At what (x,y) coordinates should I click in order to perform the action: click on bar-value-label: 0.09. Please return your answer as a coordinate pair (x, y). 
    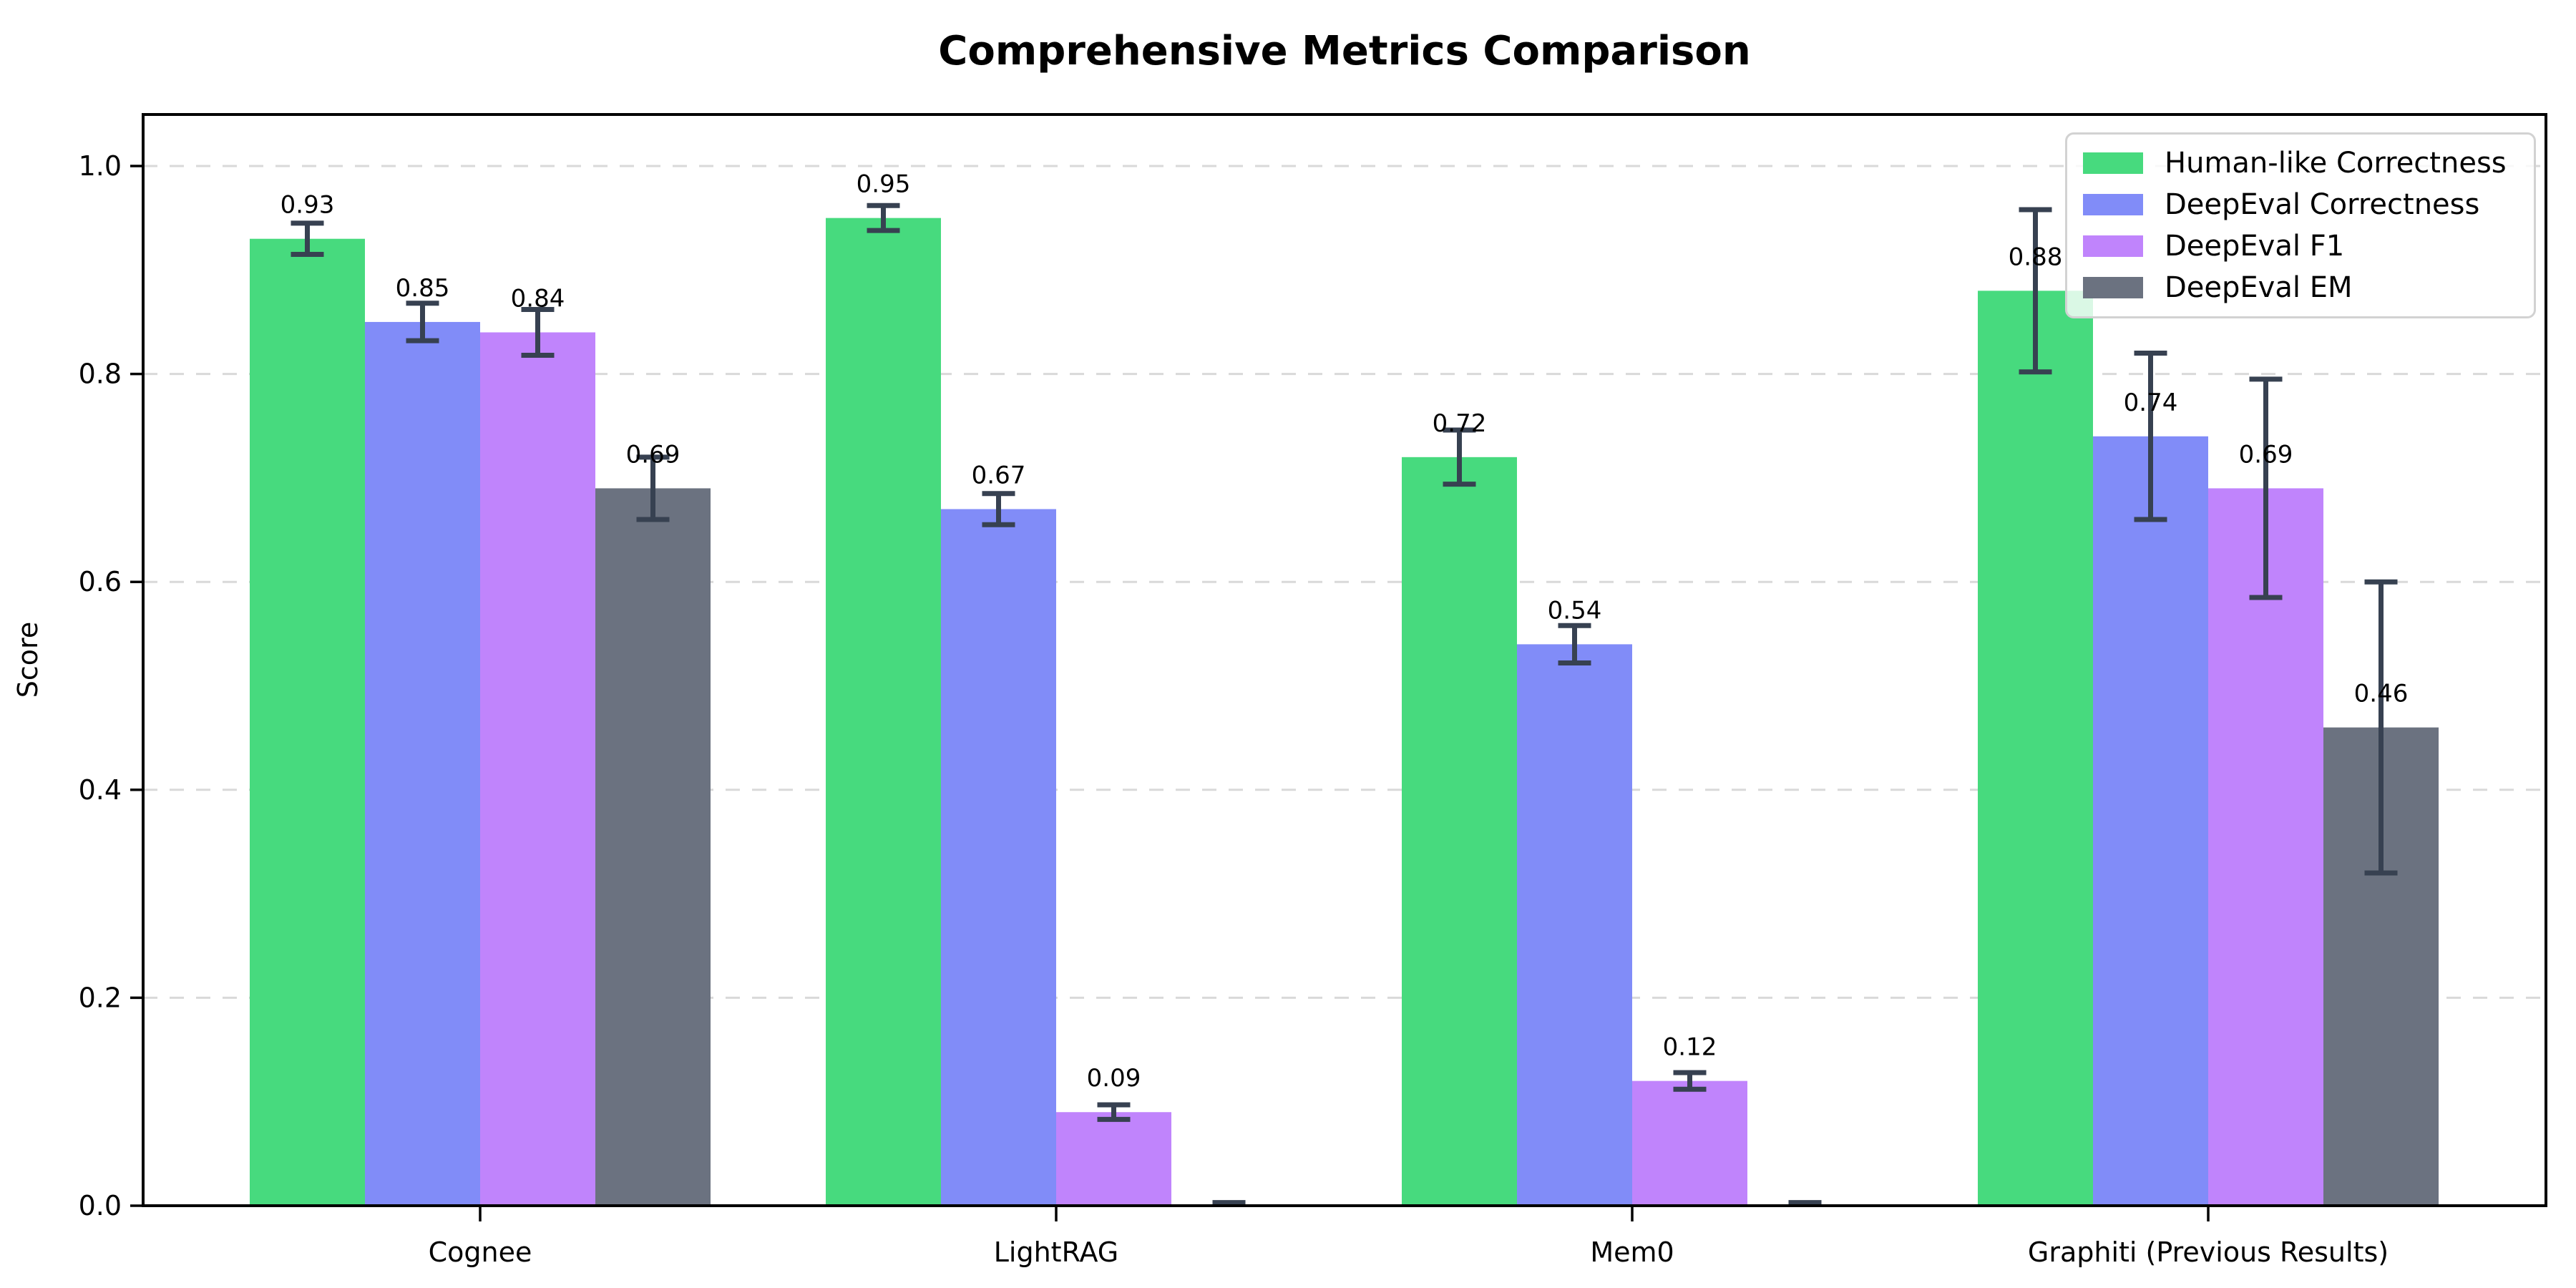
    Looking at the image, I should click on (1114, 1078).